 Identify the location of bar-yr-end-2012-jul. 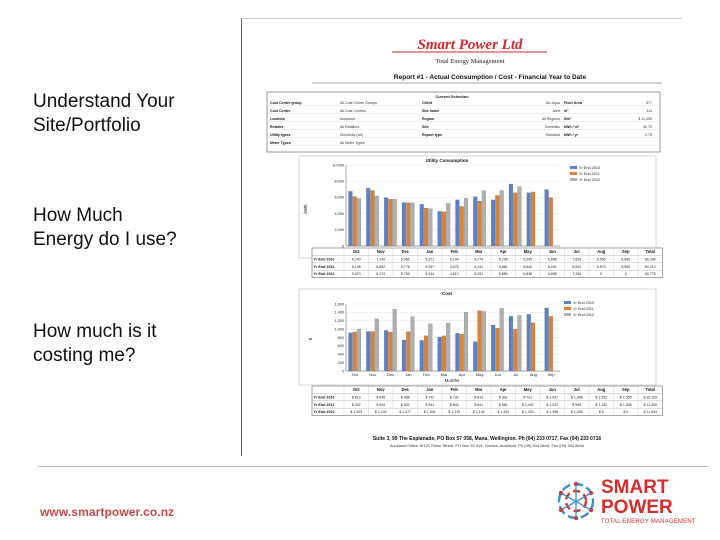
(519, 343).